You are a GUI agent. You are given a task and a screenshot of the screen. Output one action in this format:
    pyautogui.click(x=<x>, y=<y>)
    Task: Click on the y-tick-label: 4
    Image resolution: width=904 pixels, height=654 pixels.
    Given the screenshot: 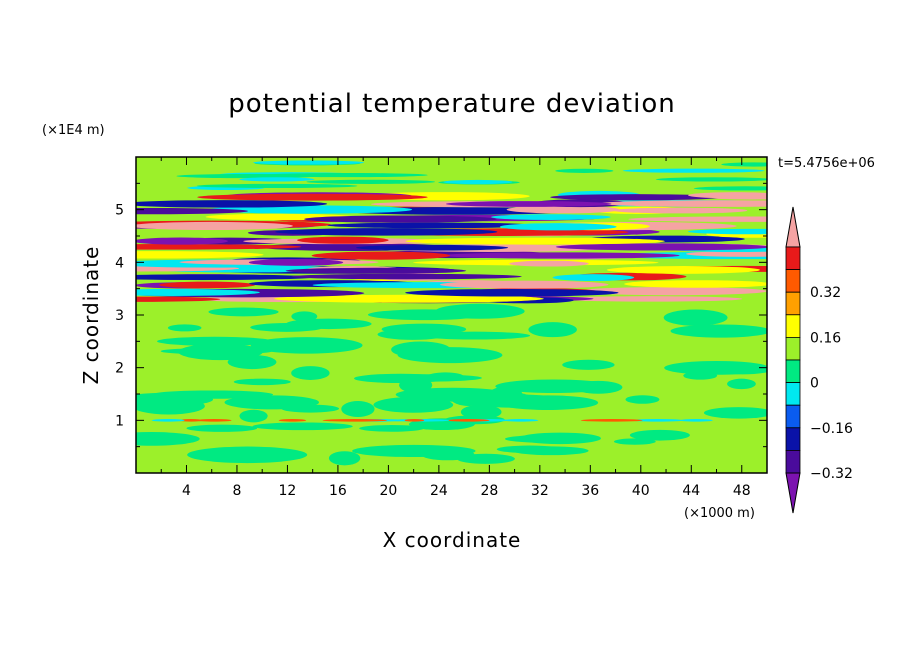 What is the action you would take?
    pyautogui.click(x=119, y=263)
    